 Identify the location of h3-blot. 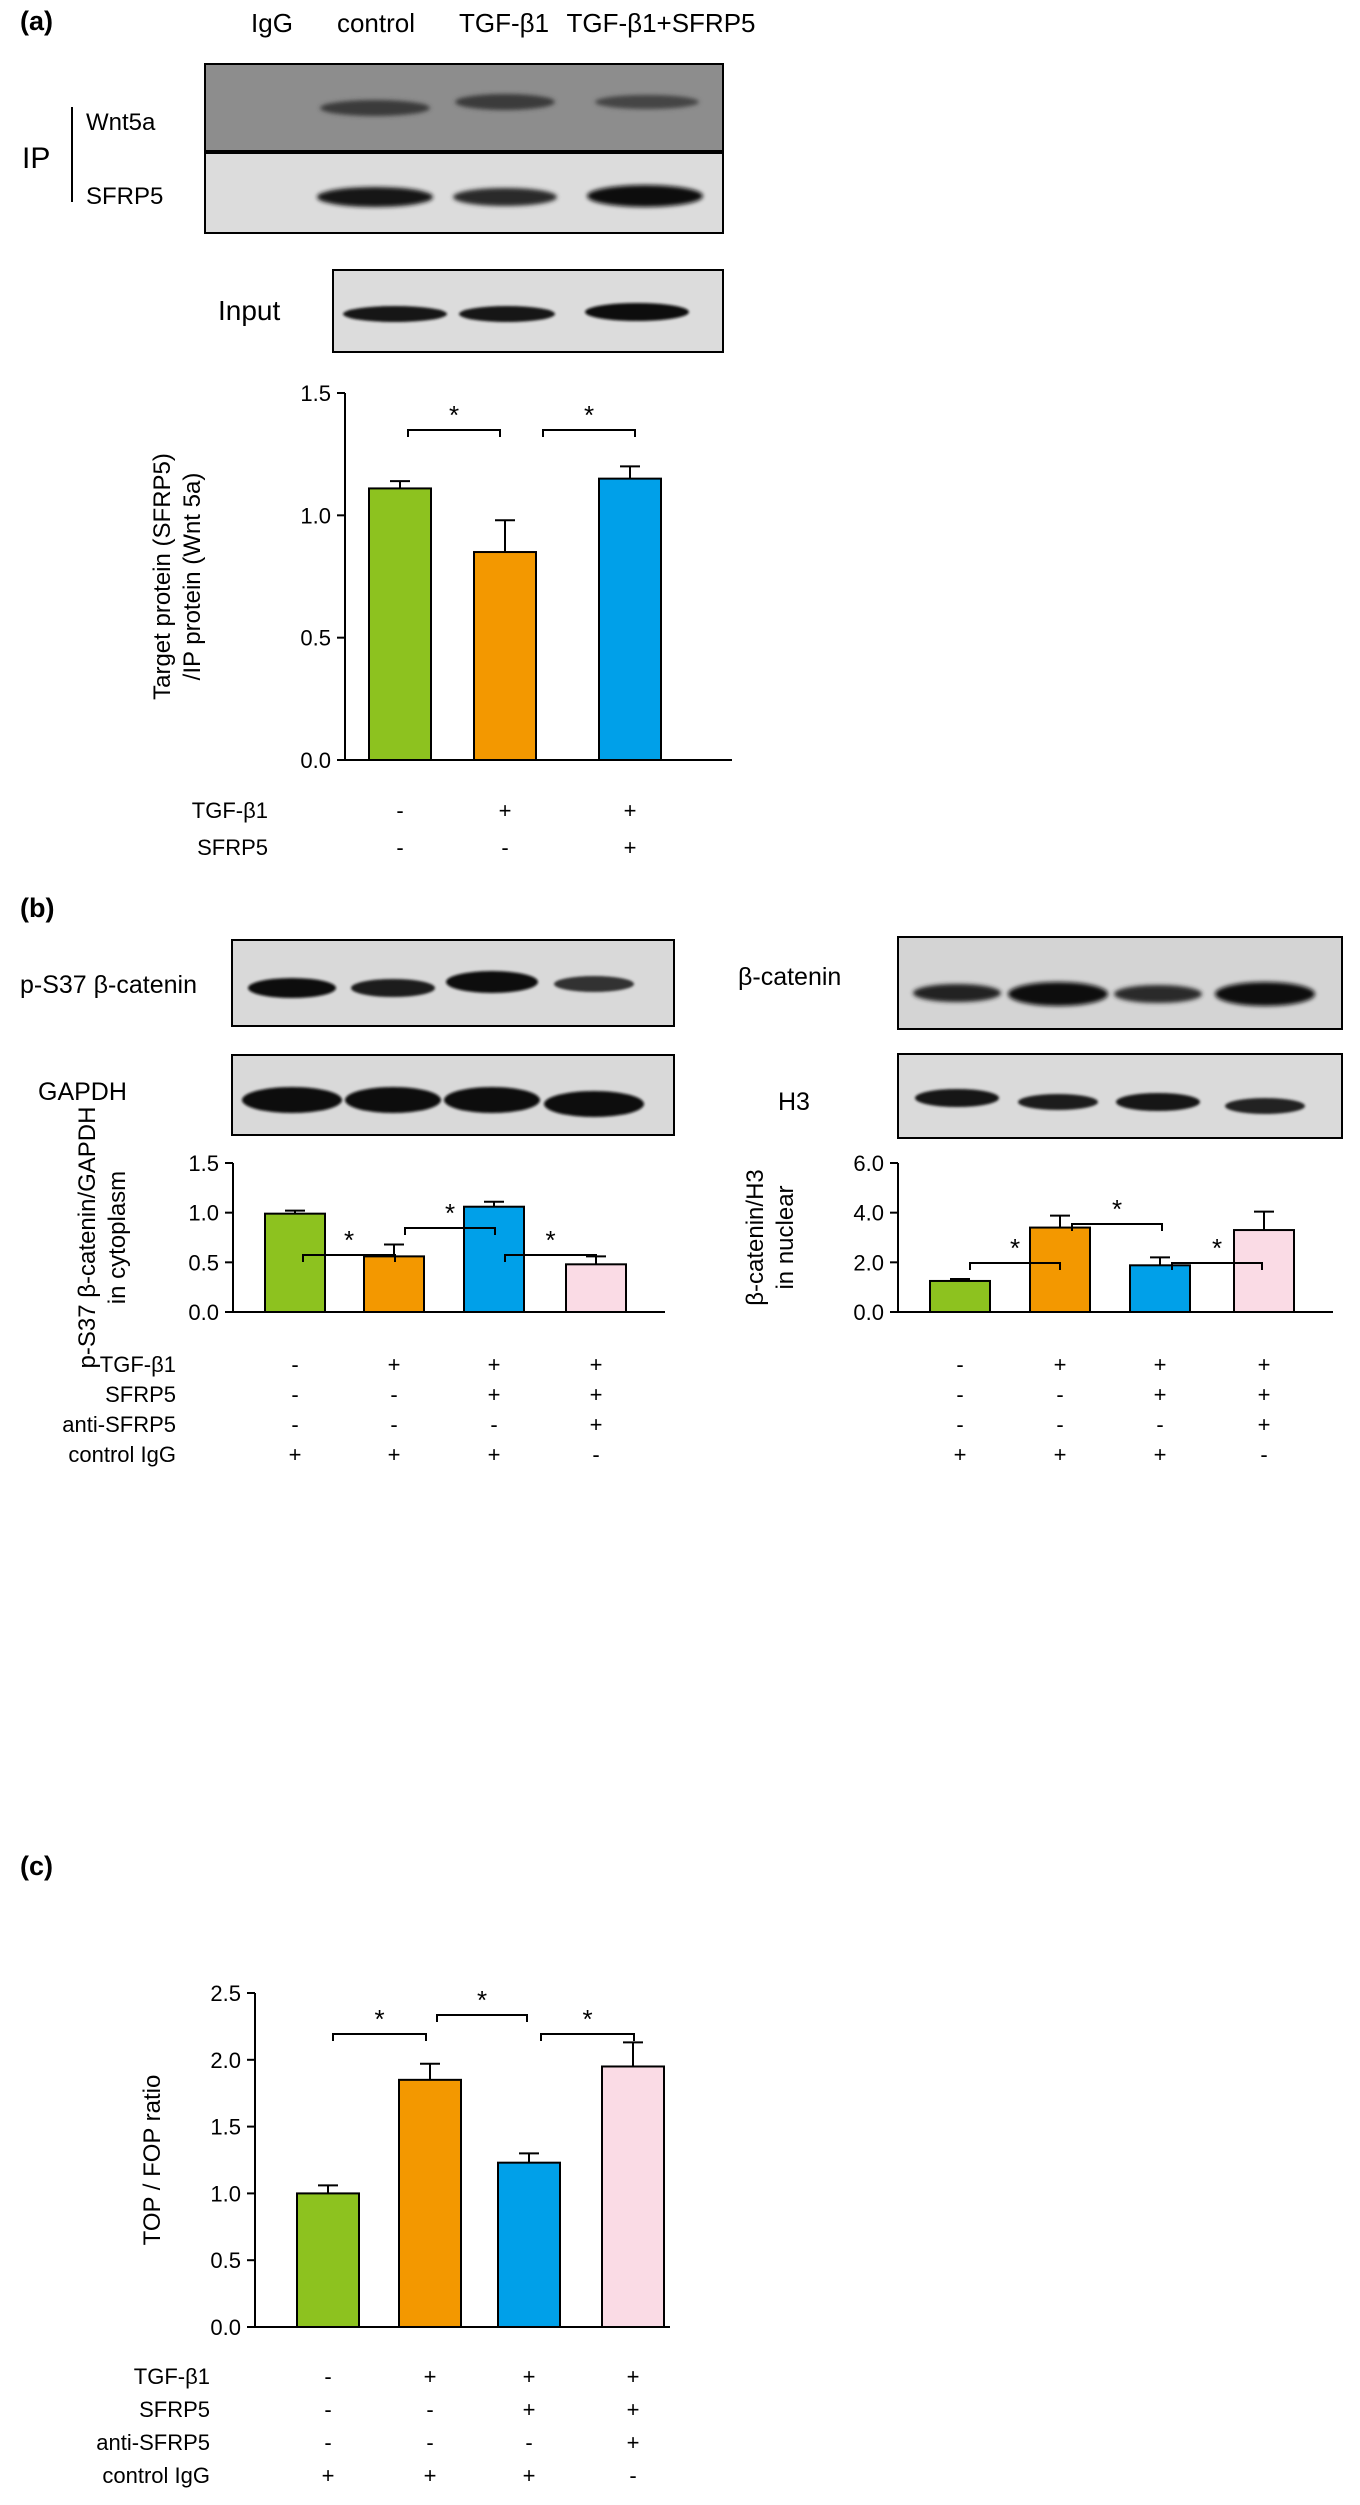
(1120, 1096).